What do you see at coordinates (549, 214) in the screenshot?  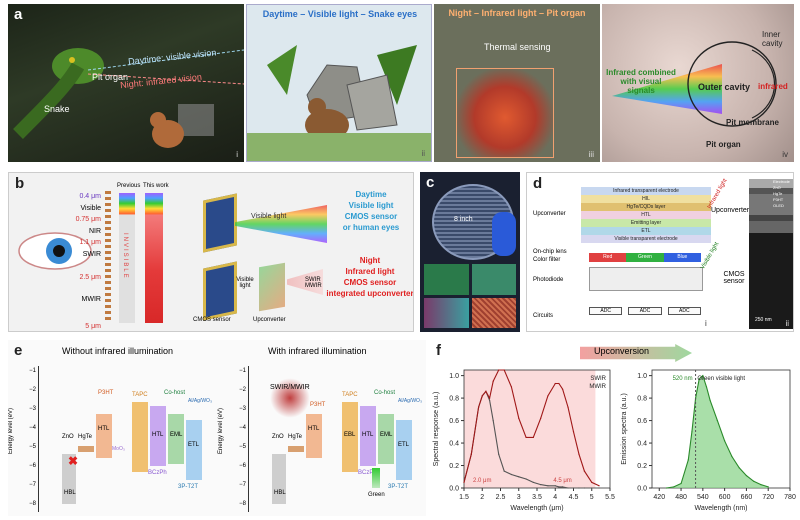 I see `upconverter-stack-label: Upconverter` at bounding box center [549, 214].